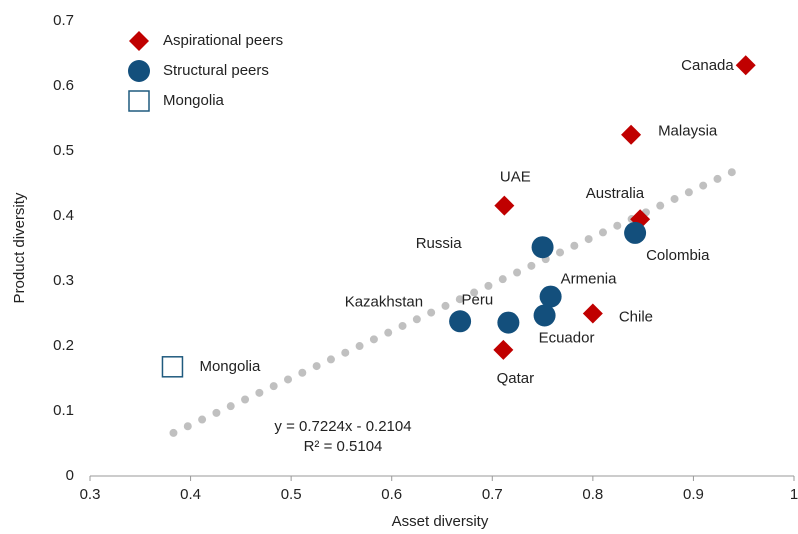 Image resolution: width=798 pixels, height=534 pixels. Describe the element at coordinates (216, 70) in the screenshot. I see `legend-label: Structural peers` at that location.